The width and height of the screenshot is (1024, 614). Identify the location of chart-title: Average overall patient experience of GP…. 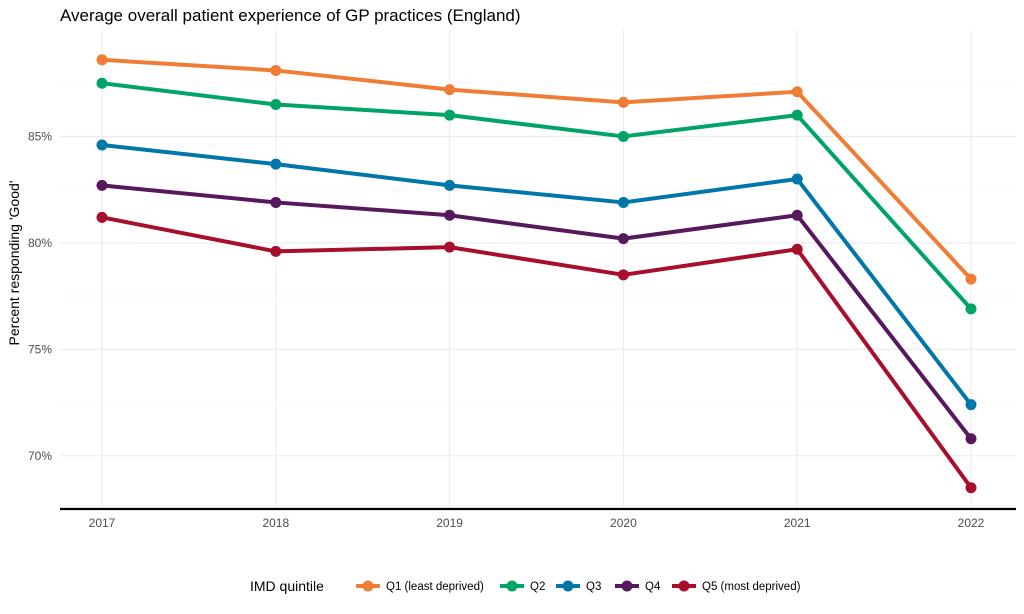
(290, 15).